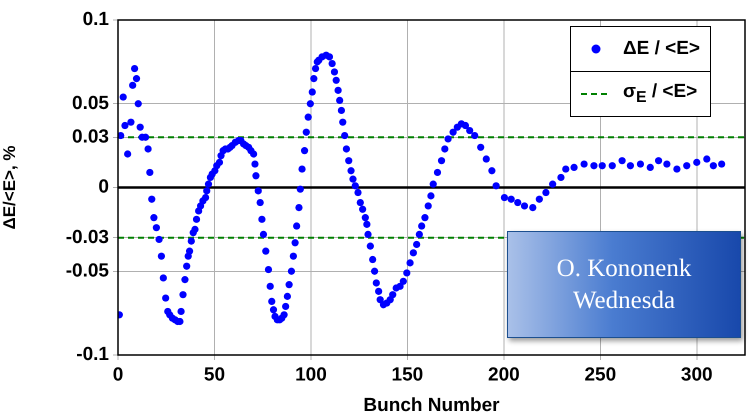 This screenshot has width=749, height=417. Describe the element at coordinates (87, 237) in the screenshot. I see `y-tick-label: -0.03` at that location.